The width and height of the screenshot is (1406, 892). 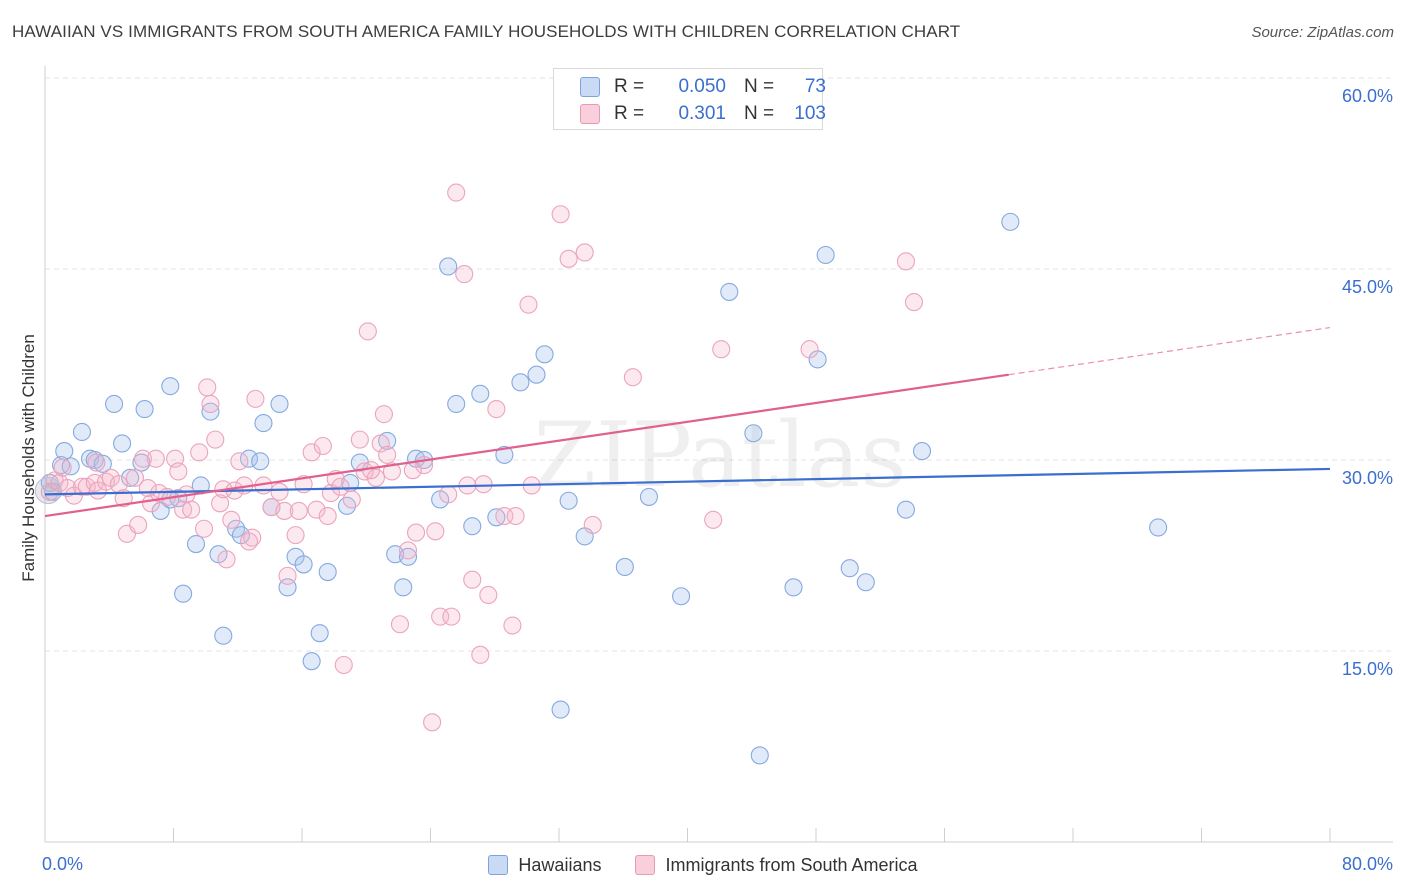 I want to click on legend-label-immigrants: Immigrants from South America, so click(x=791, y=864).